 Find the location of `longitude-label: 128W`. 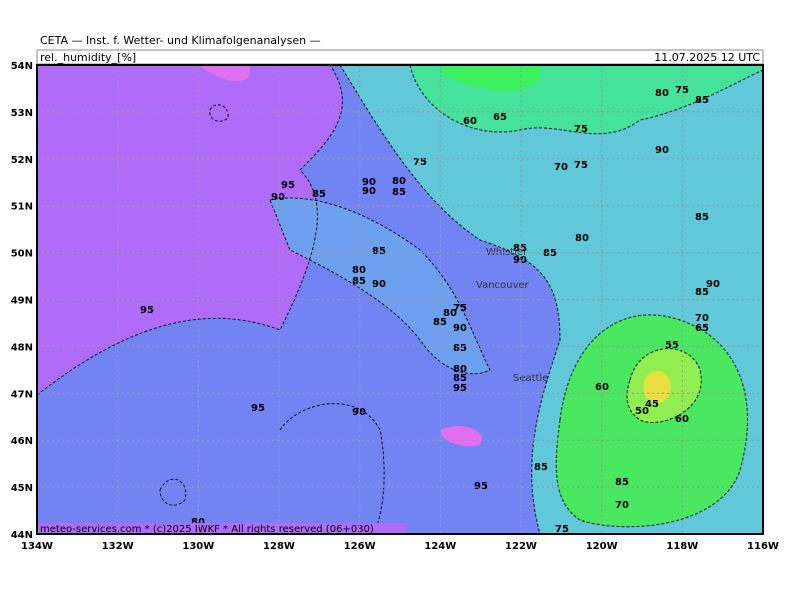

longitude-label: 128W is located at coordinates (279, 546).